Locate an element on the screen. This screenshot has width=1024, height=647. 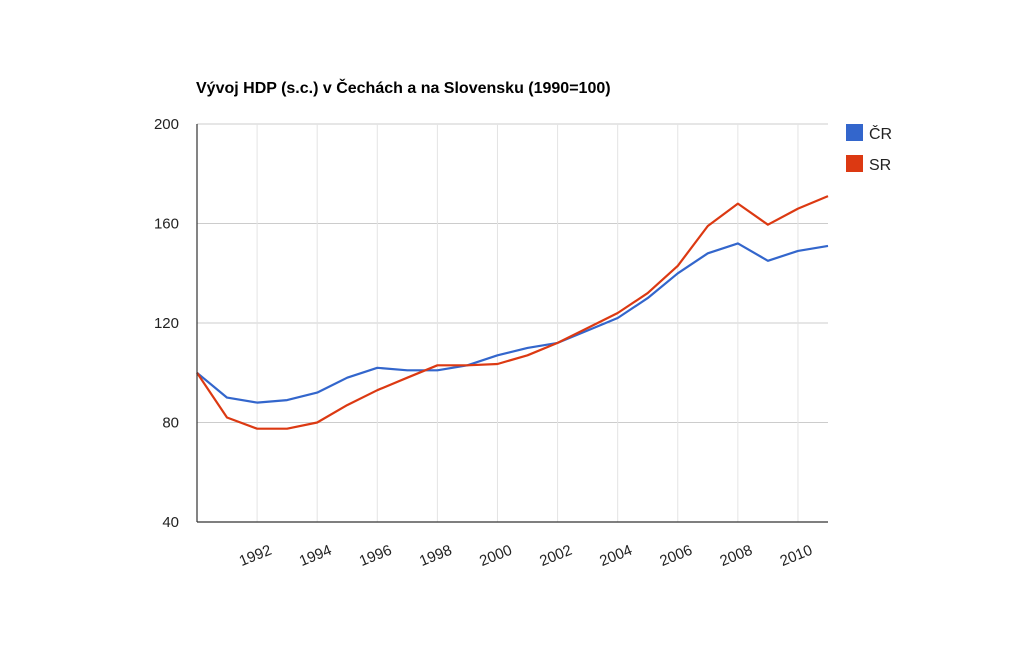
x-tick-label: 1992 is located at coordinates (255, 556).